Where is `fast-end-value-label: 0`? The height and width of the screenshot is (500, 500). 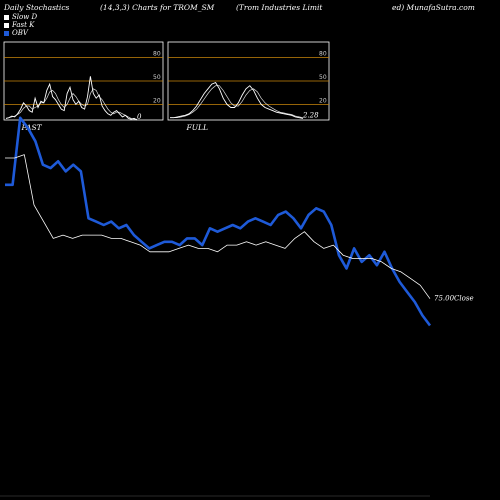 fast-end-value-label: 0 is located at coordinates (139, 117).